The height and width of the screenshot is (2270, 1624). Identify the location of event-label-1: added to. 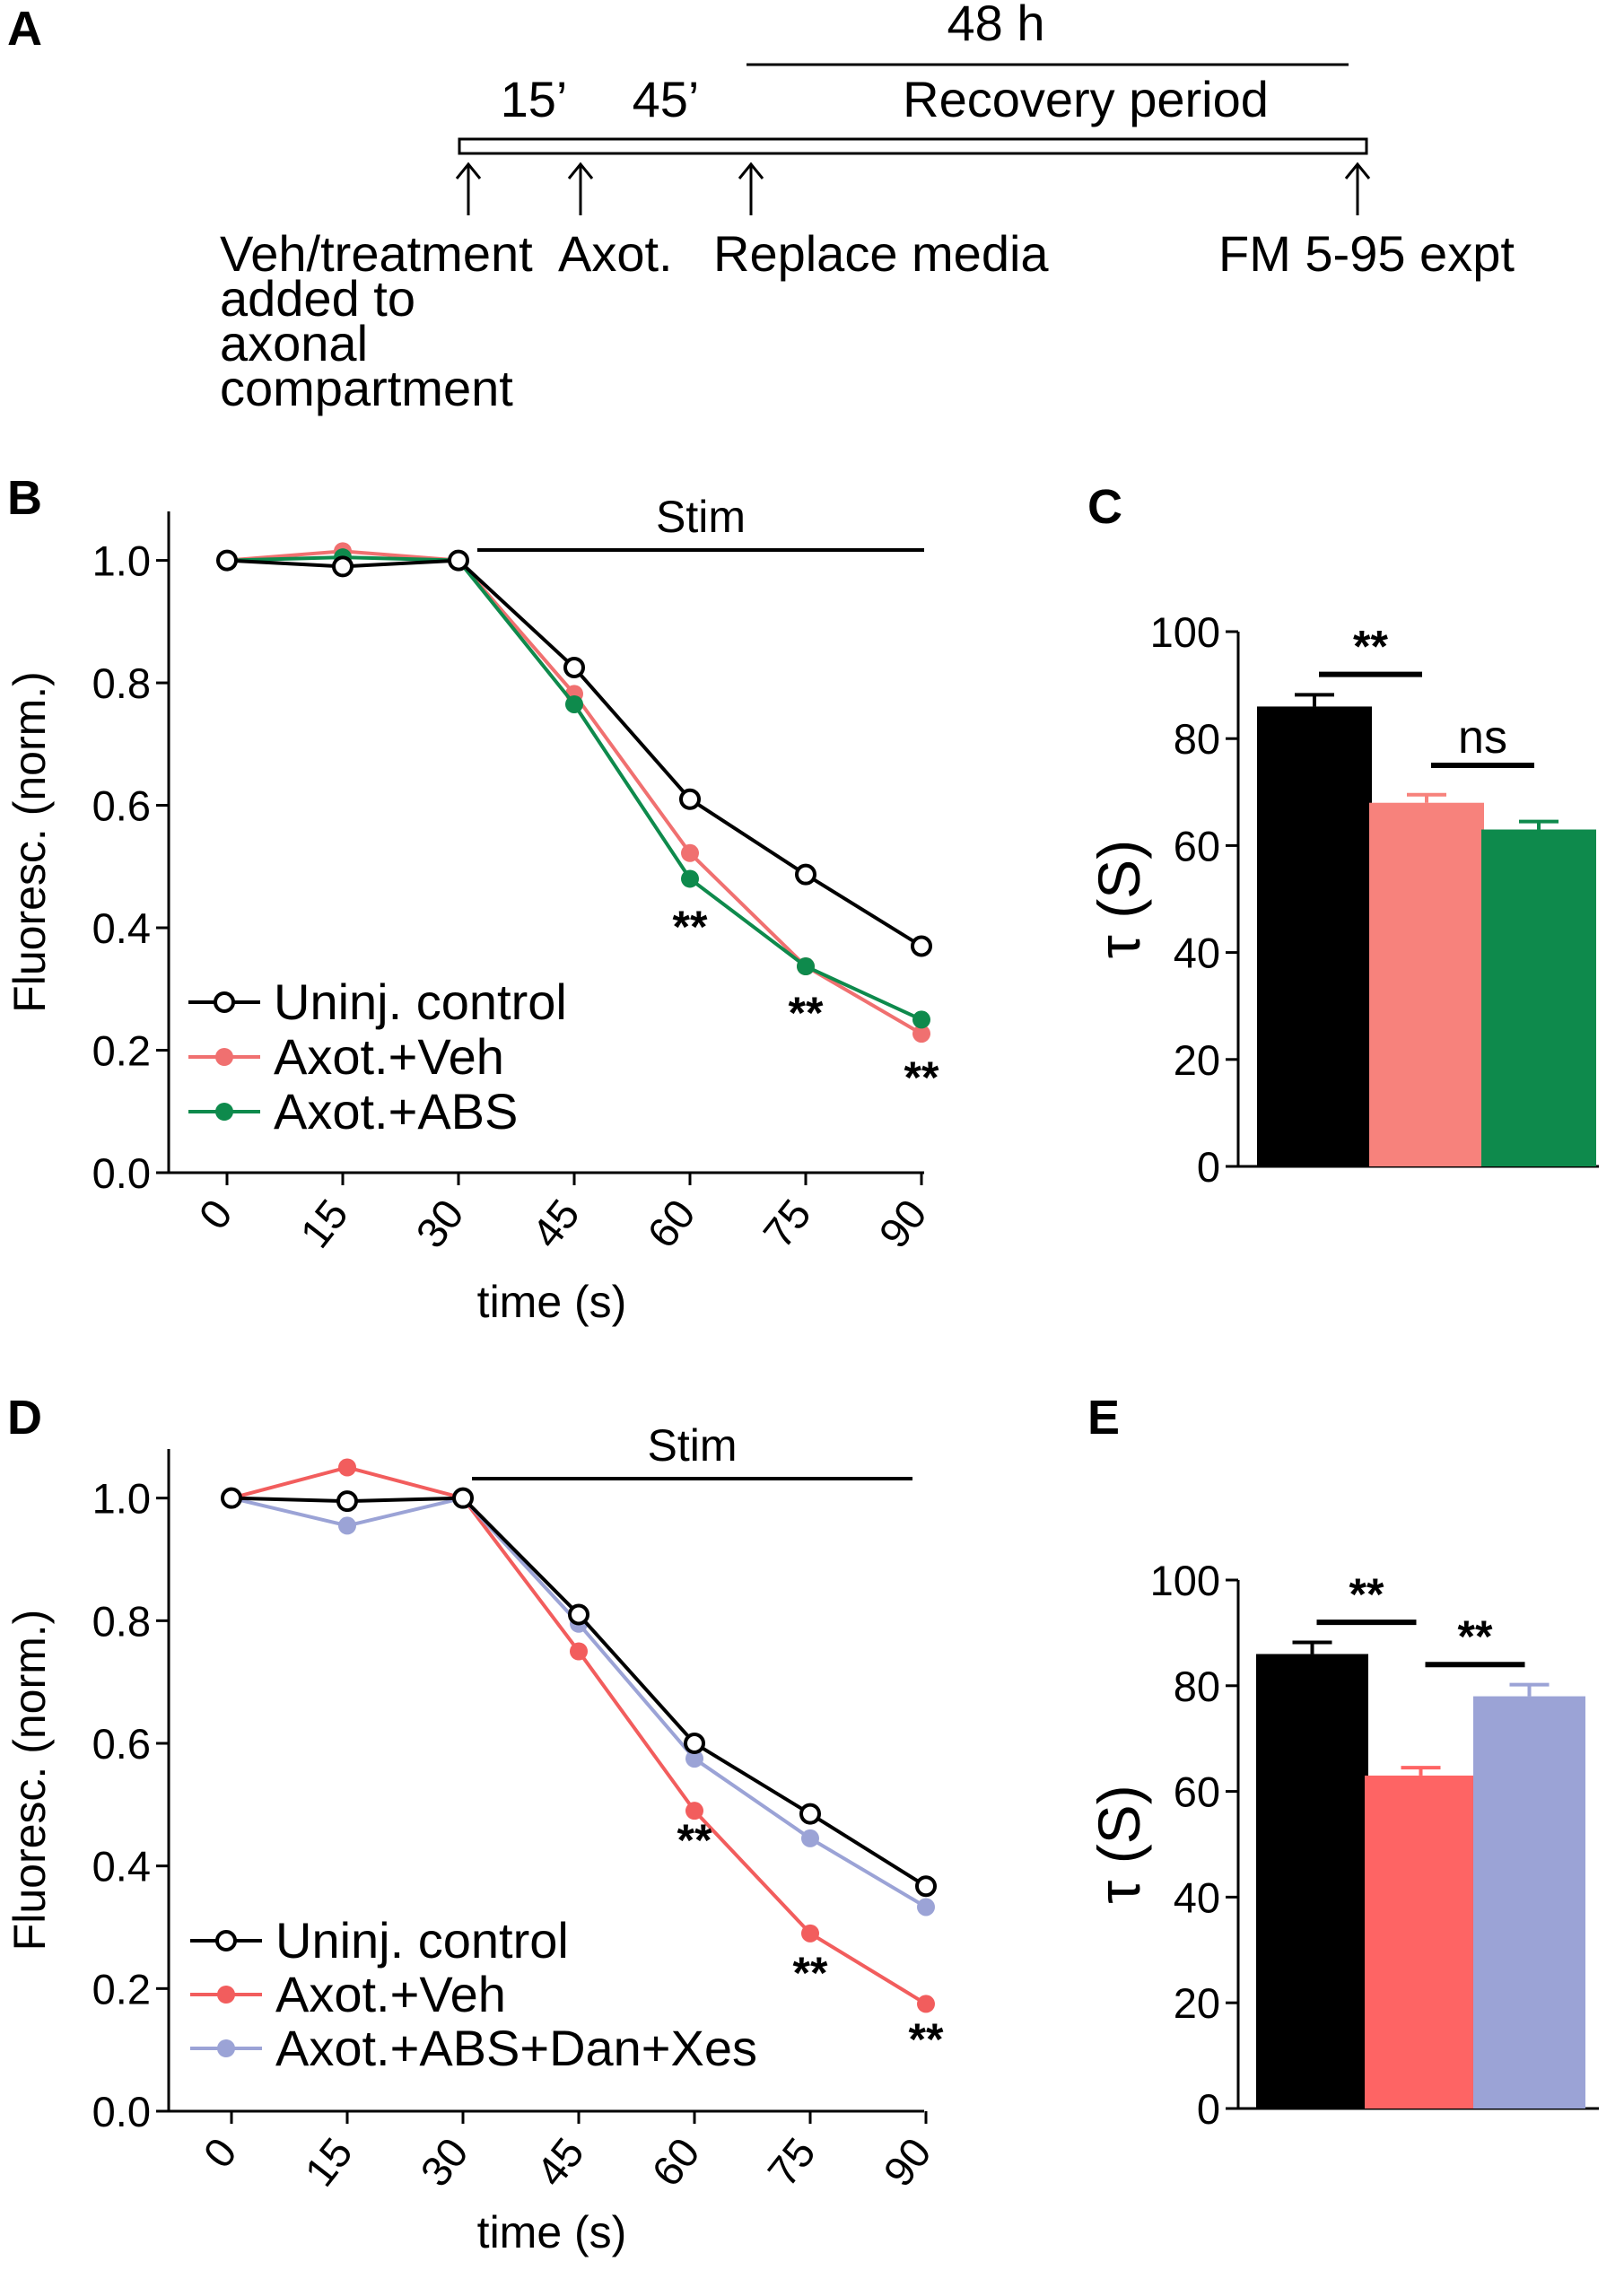
(317, 298).